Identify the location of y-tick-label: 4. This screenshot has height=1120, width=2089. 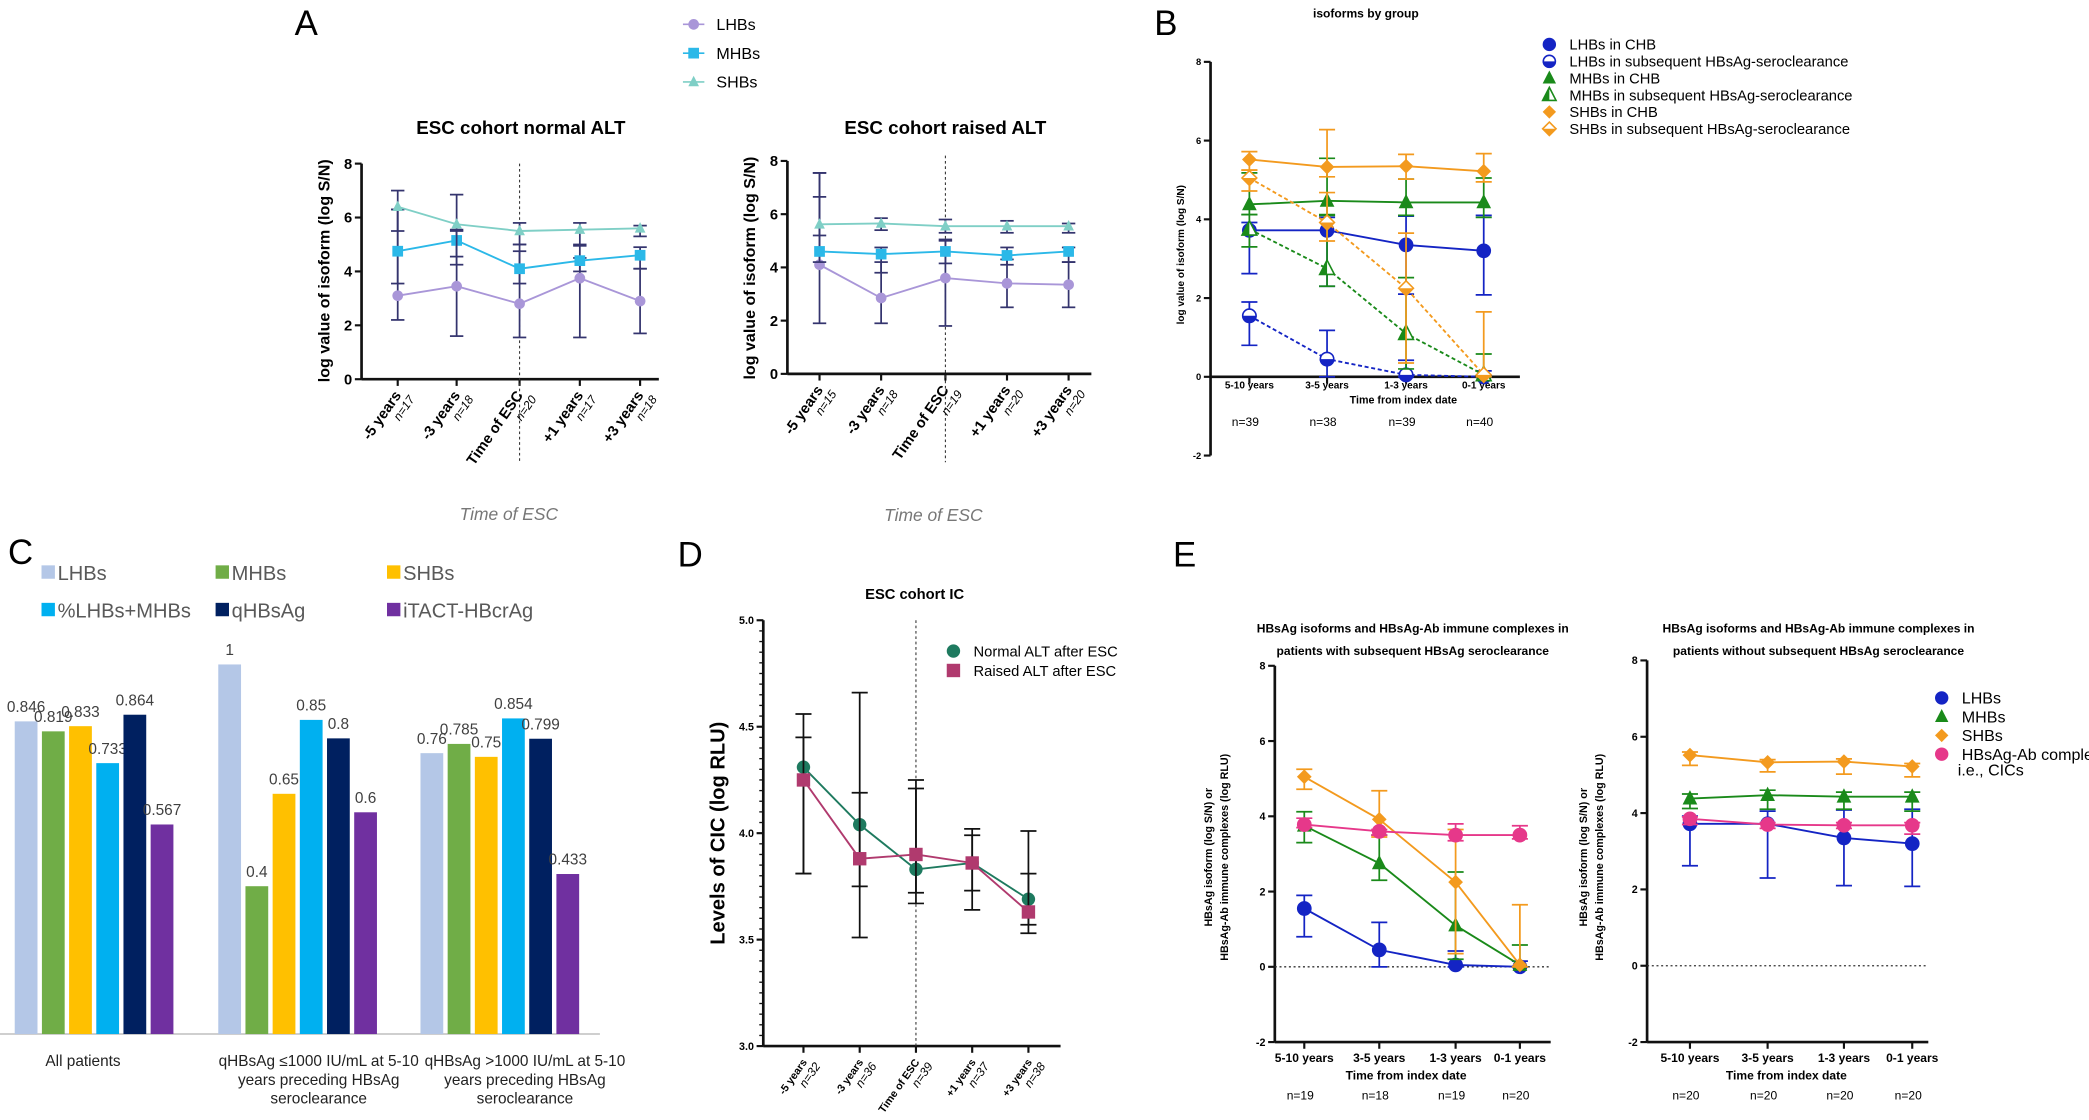
(774, 269).